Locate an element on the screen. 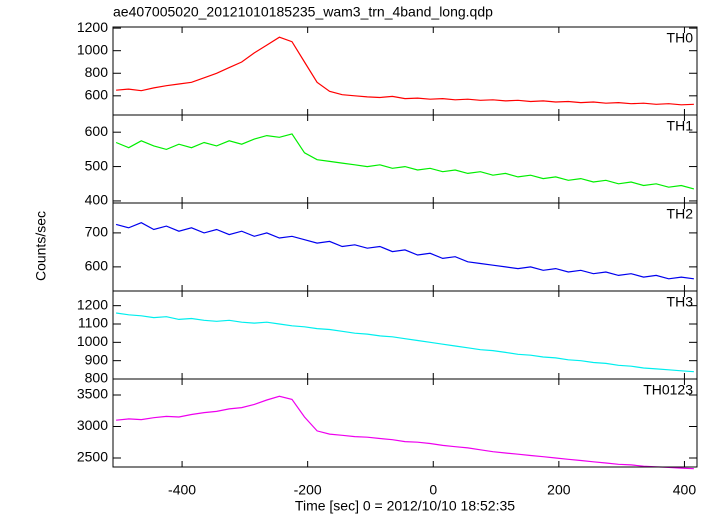 This screenshot has width=717, height=521. x-tick-label: 200 is located at coordinates (559, 490).